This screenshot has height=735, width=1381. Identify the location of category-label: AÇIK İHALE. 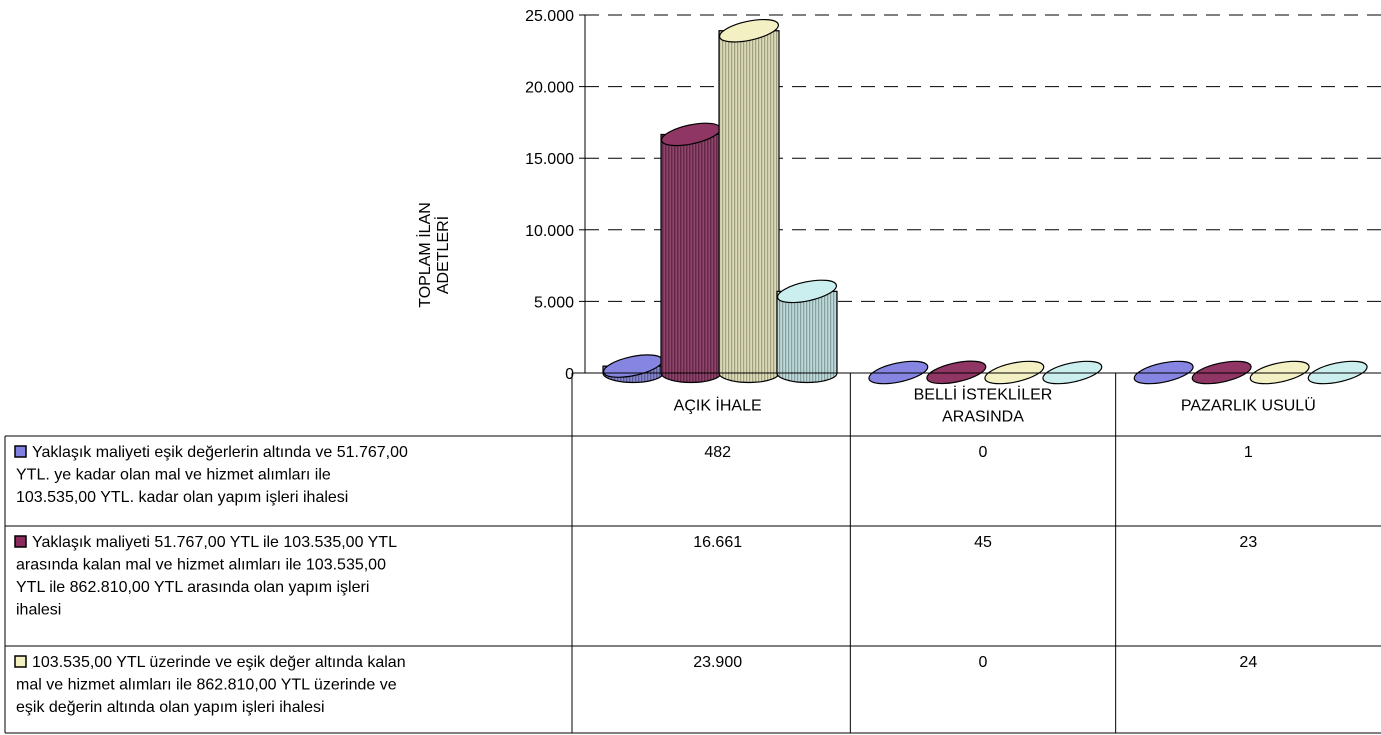
(718, 405).